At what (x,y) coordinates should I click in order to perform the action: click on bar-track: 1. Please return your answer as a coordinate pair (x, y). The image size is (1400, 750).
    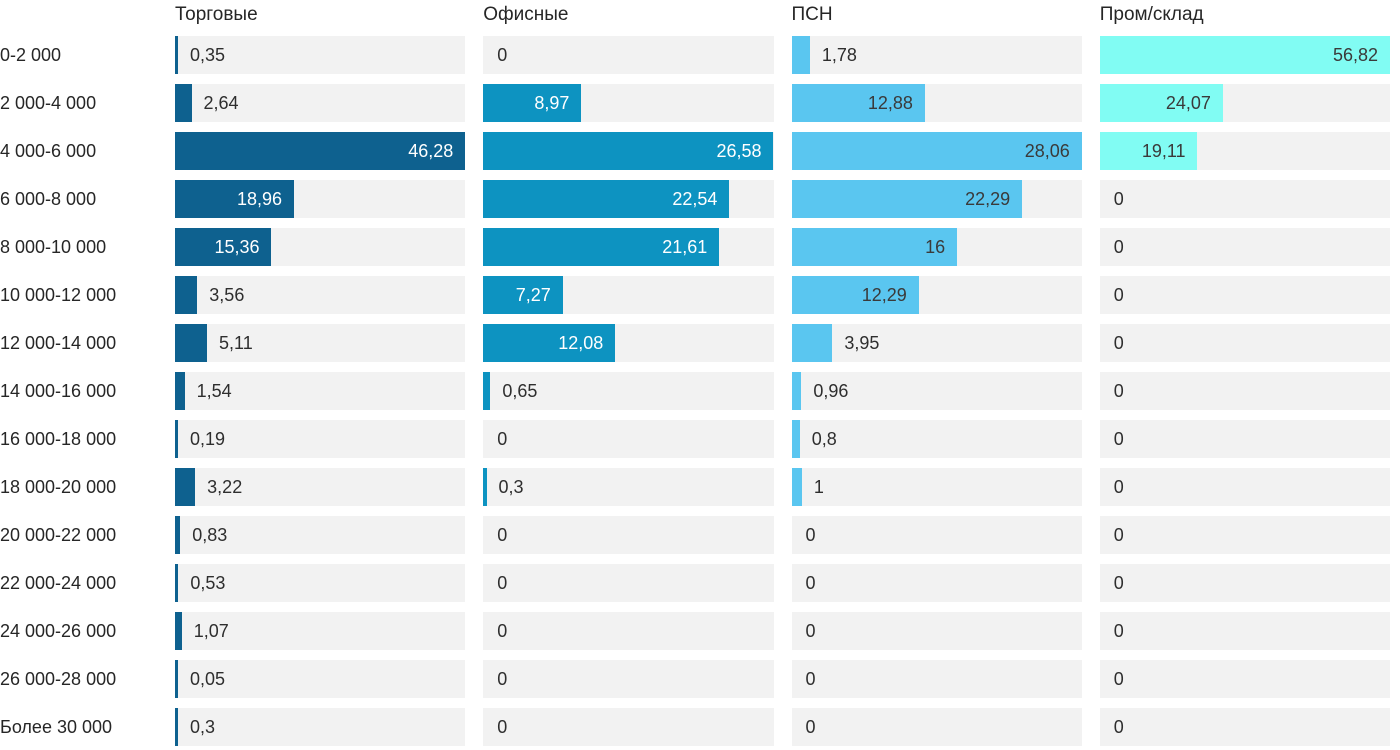
    Looking at the image, I should click on (936, 487).